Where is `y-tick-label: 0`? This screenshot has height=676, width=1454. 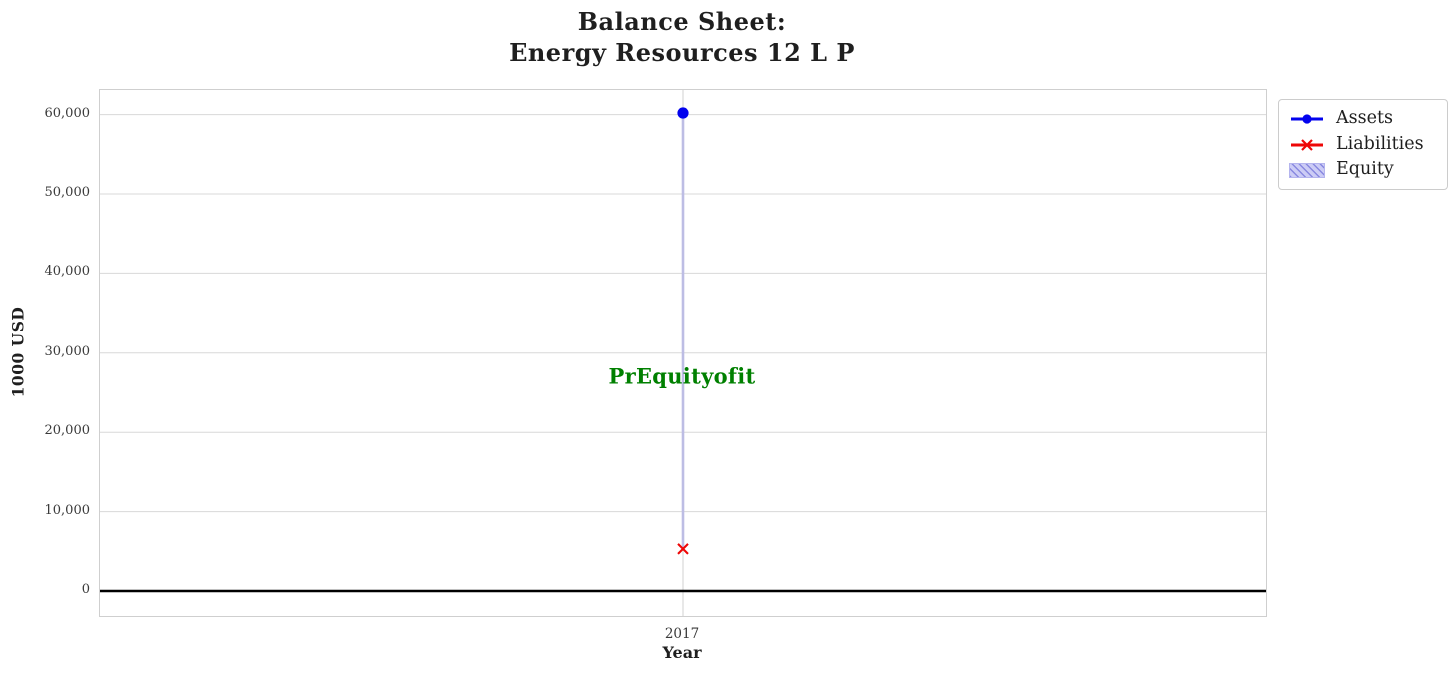 y-tick-label: 0 is located at coordinates (85, 589).